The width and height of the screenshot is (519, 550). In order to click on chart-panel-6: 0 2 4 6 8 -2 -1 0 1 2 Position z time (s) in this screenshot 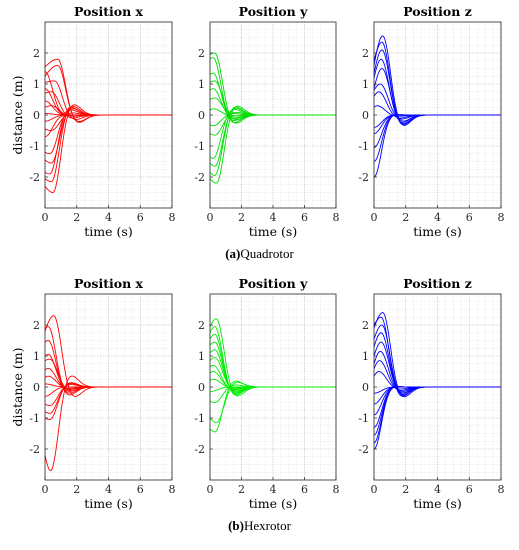, I will do `click(431, 393)`.